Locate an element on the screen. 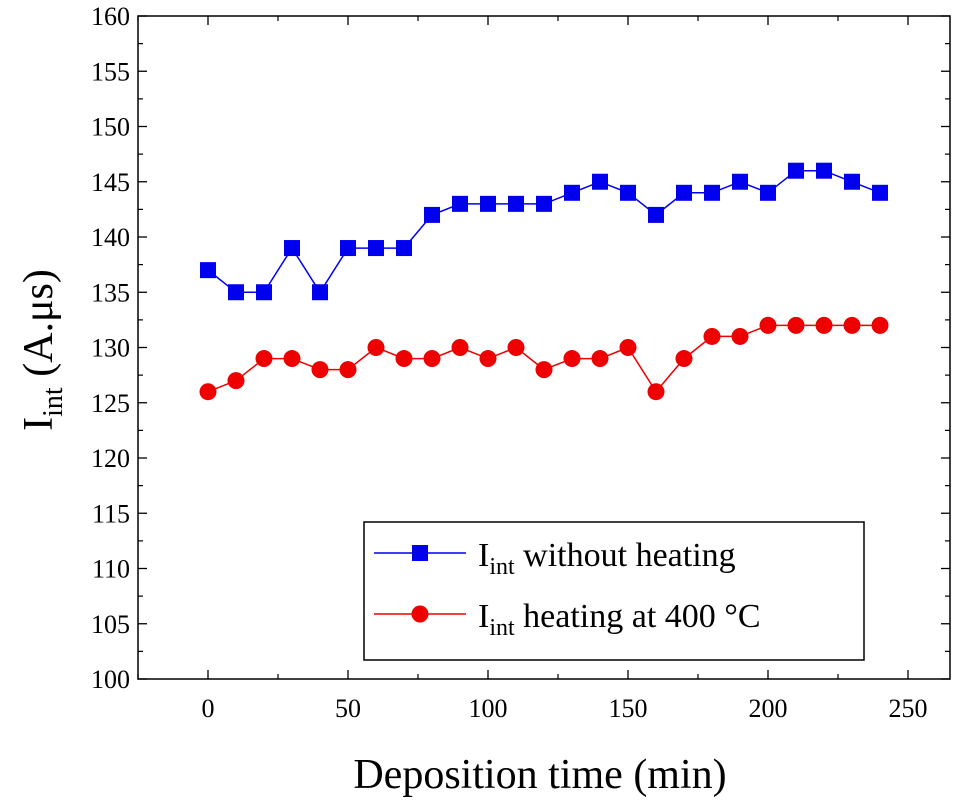  x-tick-label: 200 is located at coordinates (768, 708).